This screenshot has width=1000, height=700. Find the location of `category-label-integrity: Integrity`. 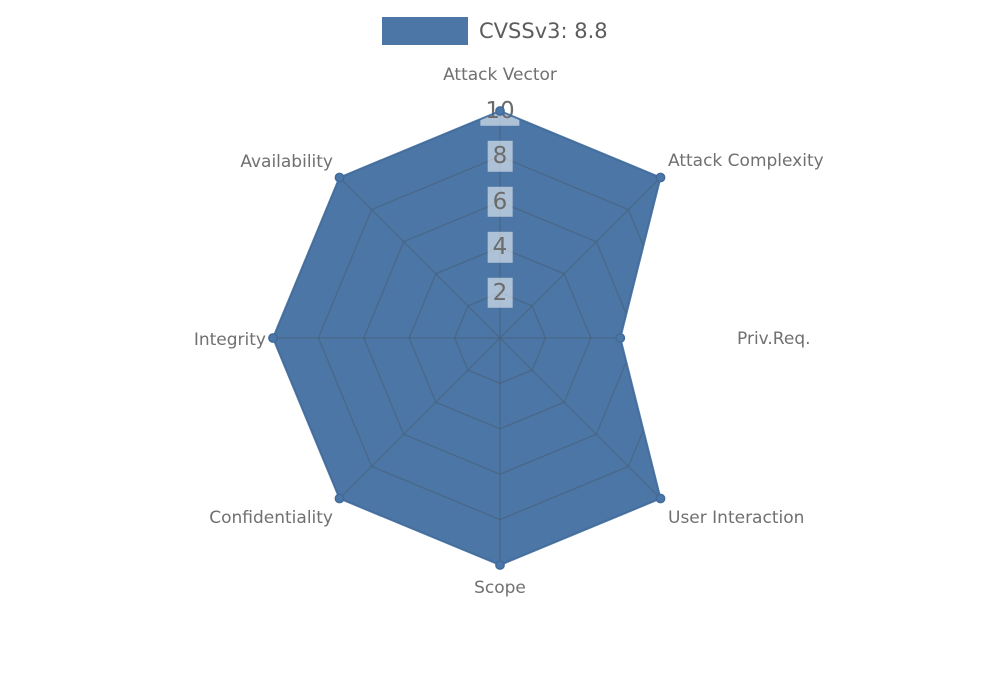

category-label-integrity: Integrity is located at coordinates (229, 339).